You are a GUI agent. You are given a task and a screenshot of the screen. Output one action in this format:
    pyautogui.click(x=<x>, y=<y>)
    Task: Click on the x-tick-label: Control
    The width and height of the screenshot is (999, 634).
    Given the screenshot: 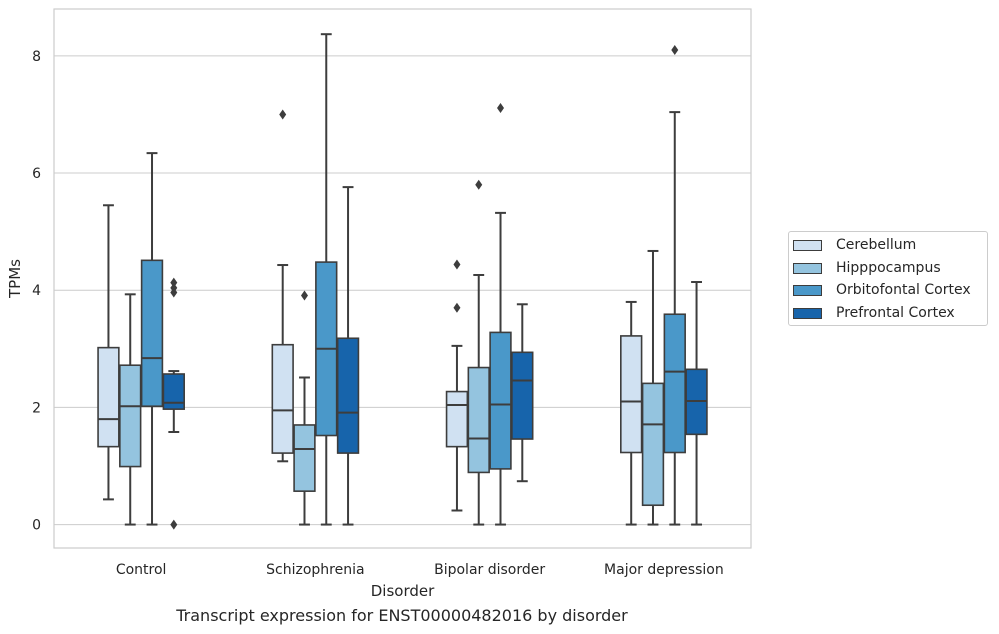 What is the action you would take?
    pyautogui.click(x=141, y=570)
    